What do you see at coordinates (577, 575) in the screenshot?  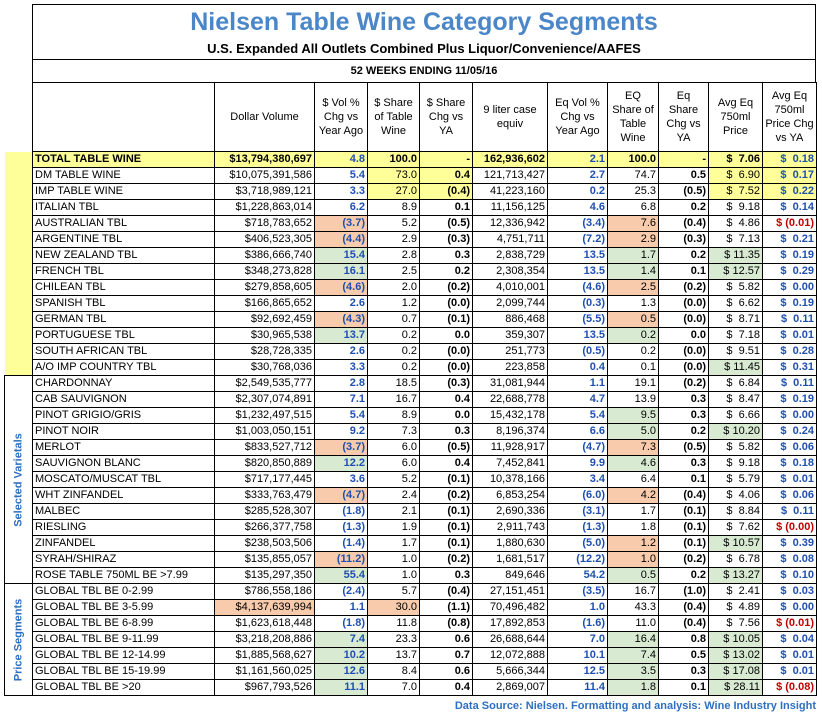 I see `cell: 54.2` at bounding box center [577, 575].